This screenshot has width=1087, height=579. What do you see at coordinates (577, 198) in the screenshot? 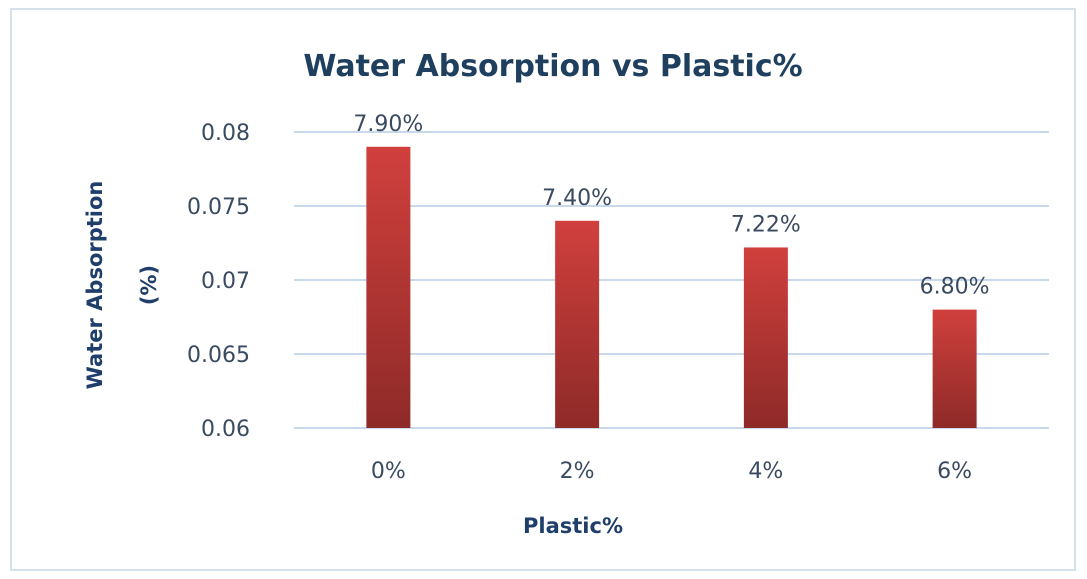
I see `data-label: 7.40%` at bounding box center [577, 198].